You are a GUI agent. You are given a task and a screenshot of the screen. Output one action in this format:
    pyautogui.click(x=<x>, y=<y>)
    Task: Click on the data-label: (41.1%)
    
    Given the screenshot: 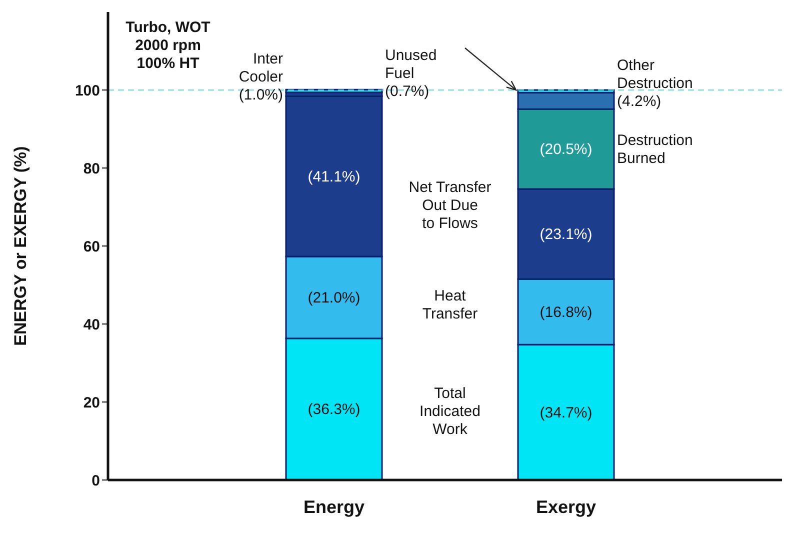 What is the action you would take?
    pyautogui.click(x=334, y=177)
    